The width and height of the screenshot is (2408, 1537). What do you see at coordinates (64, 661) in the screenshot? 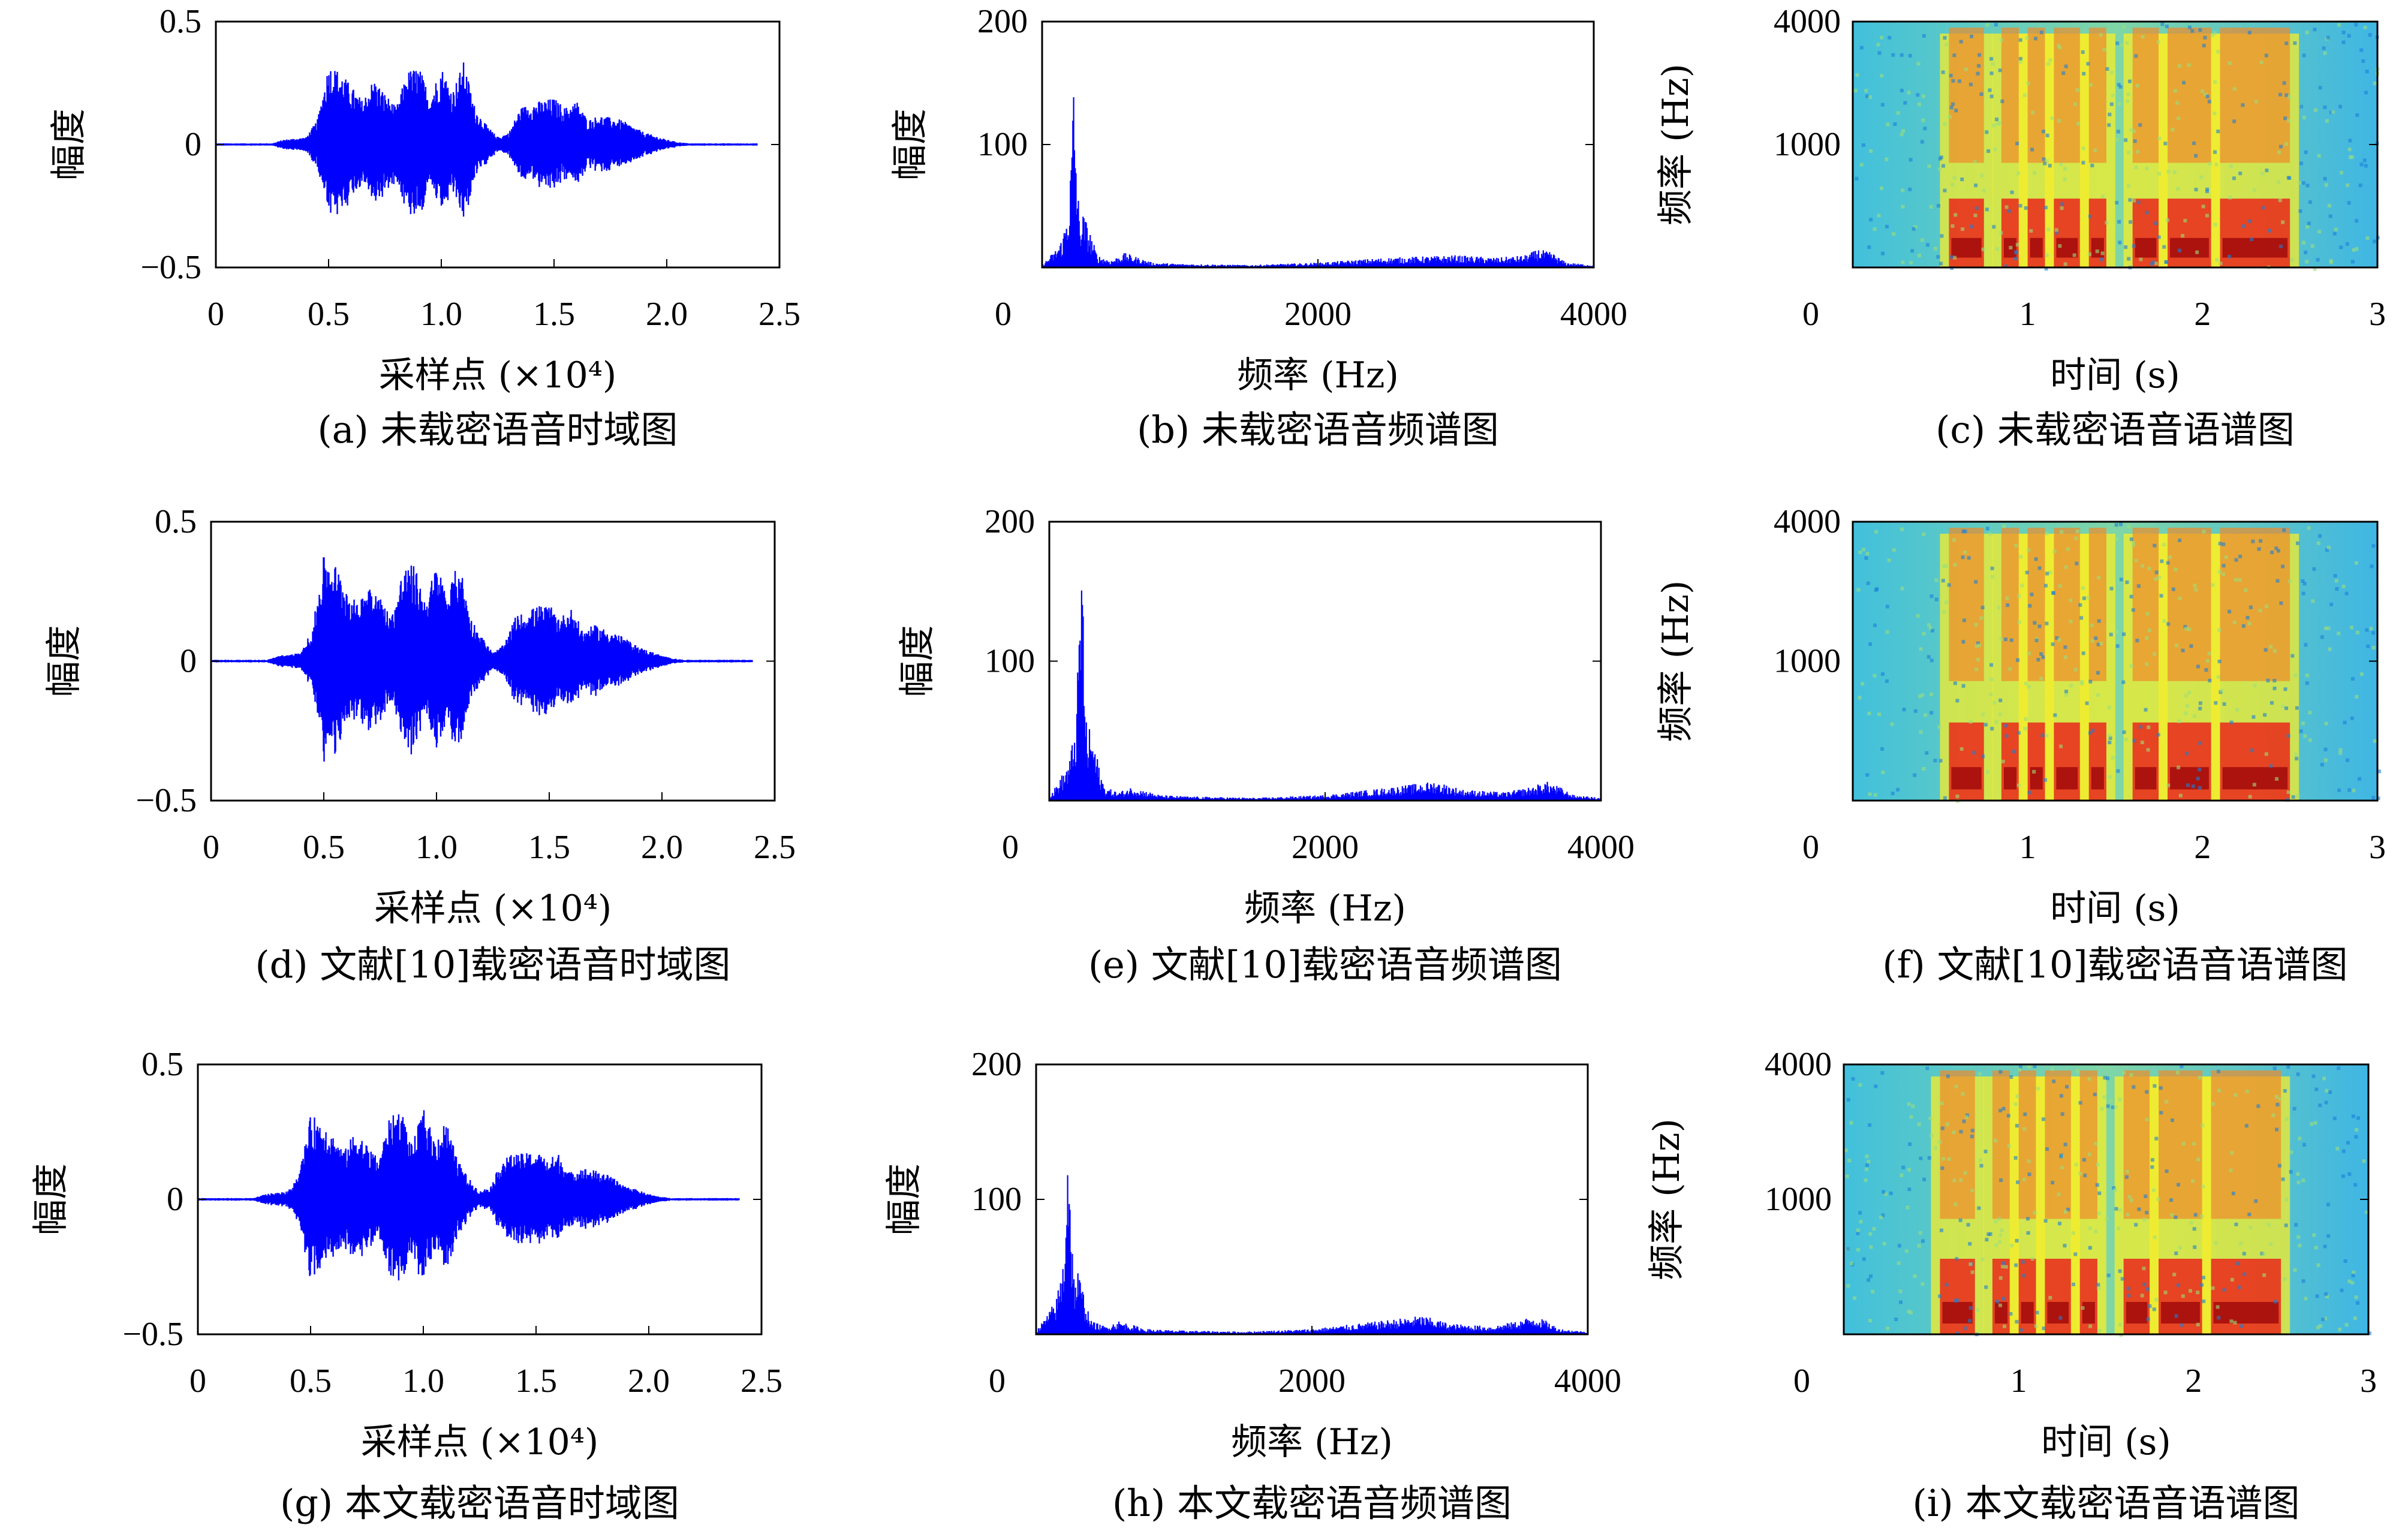
I see `y-axis-label: 幅度` at bounding box center [64, 661].